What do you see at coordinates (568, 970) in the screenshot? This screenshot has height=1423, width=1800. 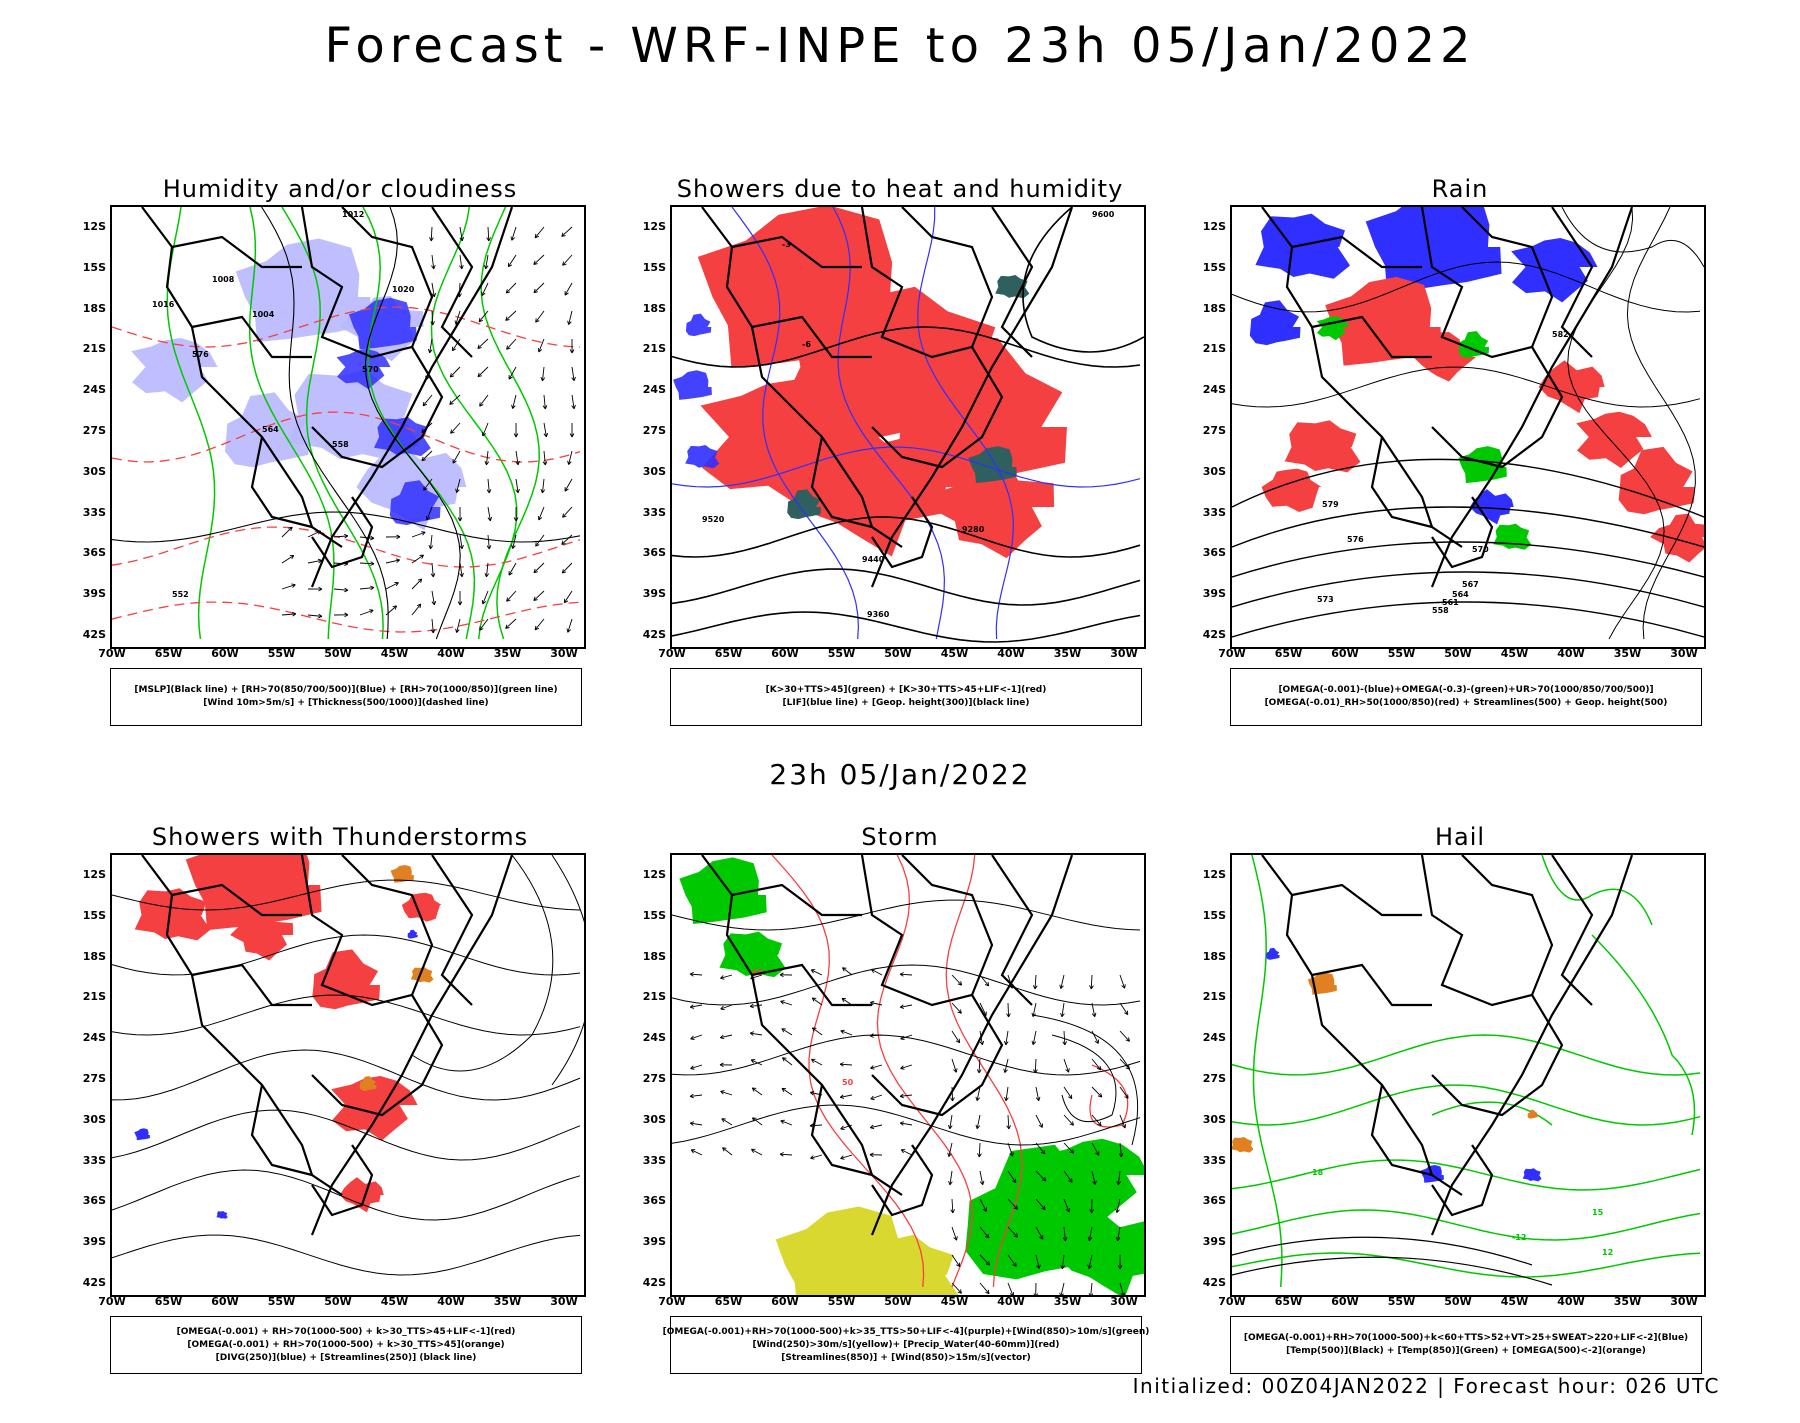 I see `streamline` at bounding box center [568, 970].